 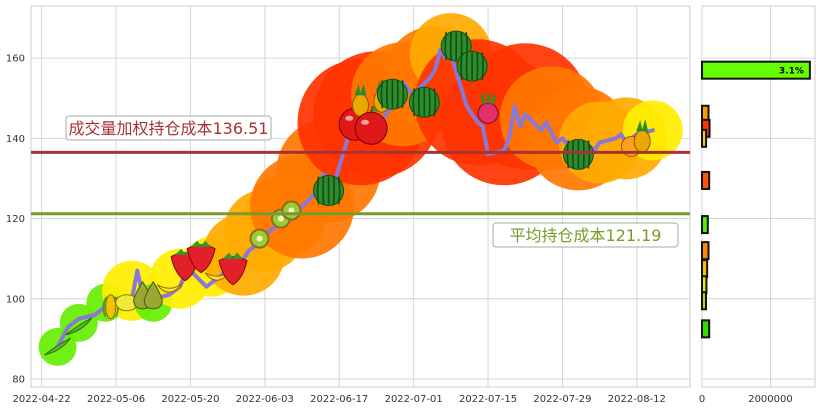 I want to click on radish-icon, so click(x=488, y=108).